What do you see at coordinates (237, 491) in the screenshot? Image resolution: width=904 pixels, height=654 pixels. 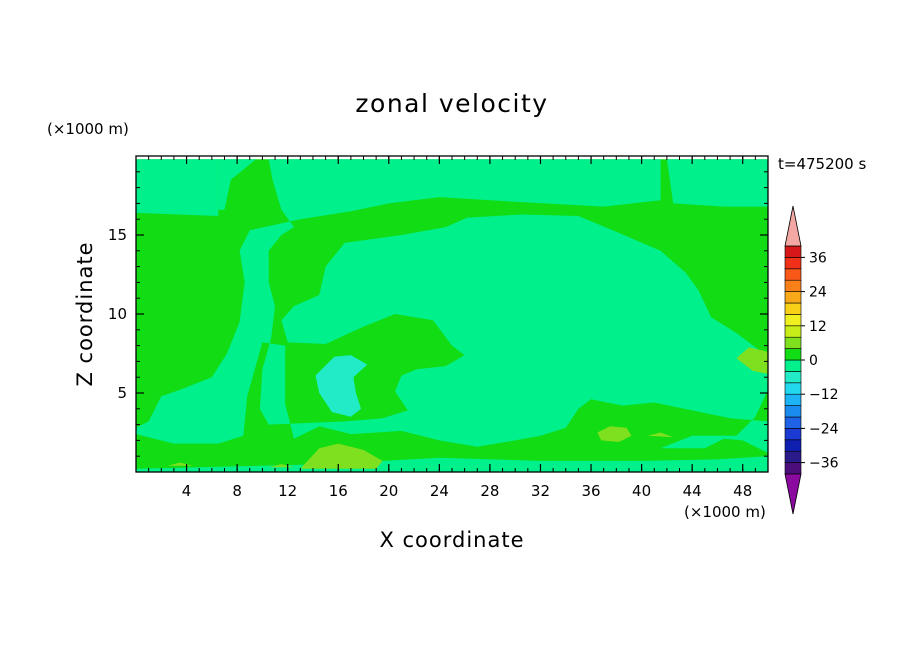 I see `x-tick-label: 8` at bounding box center [237, 491].